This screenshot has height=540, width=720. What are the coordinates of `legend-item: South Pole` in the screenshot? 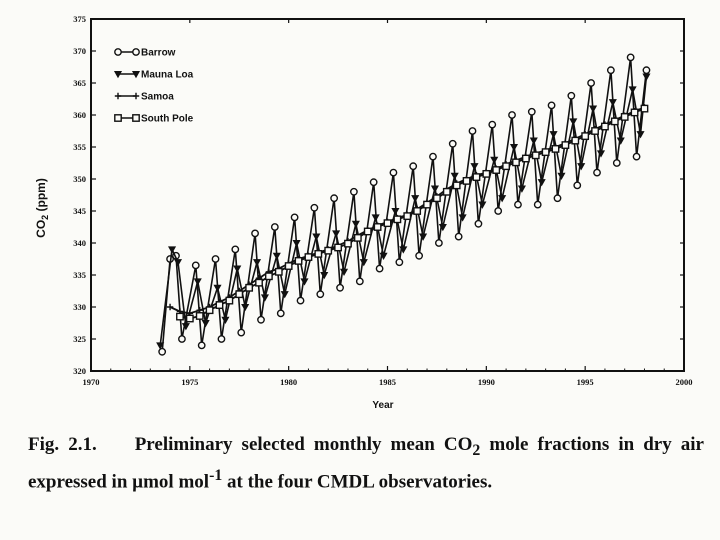 It's located at (154, 119).